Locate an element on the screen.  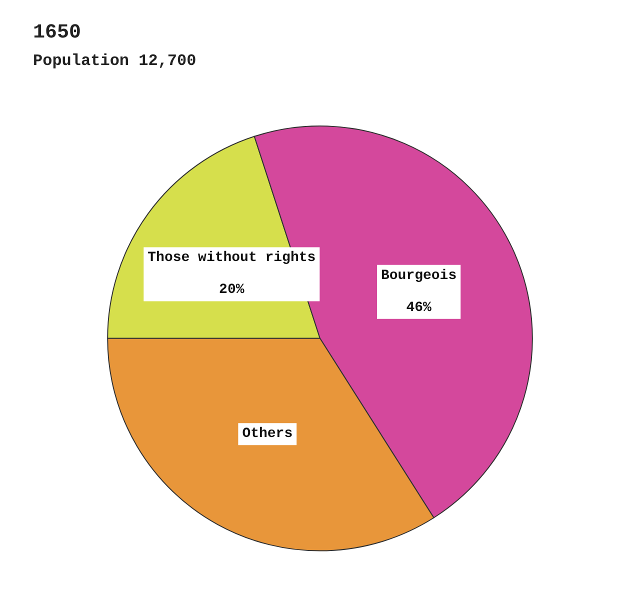
slice-label: Bourgeois is located at coordinates (418, 276).